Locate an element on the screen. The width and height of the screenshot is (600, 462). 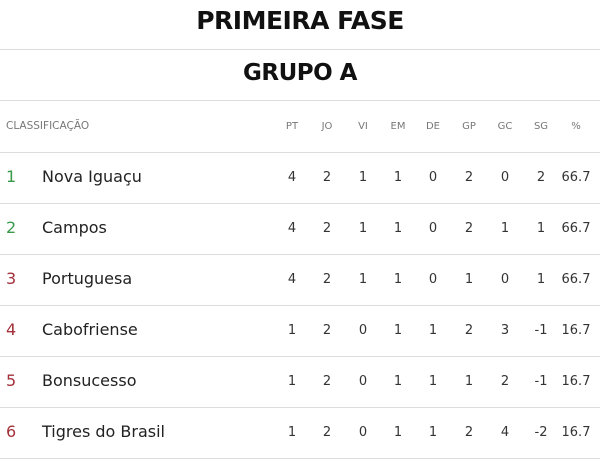
column-header-4: DE is located at coordinates (433, 126).